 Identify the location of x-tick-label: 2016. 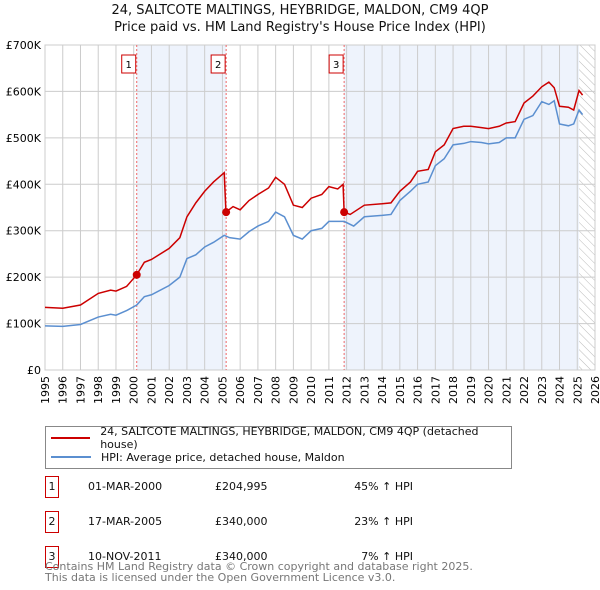
(418, 390).